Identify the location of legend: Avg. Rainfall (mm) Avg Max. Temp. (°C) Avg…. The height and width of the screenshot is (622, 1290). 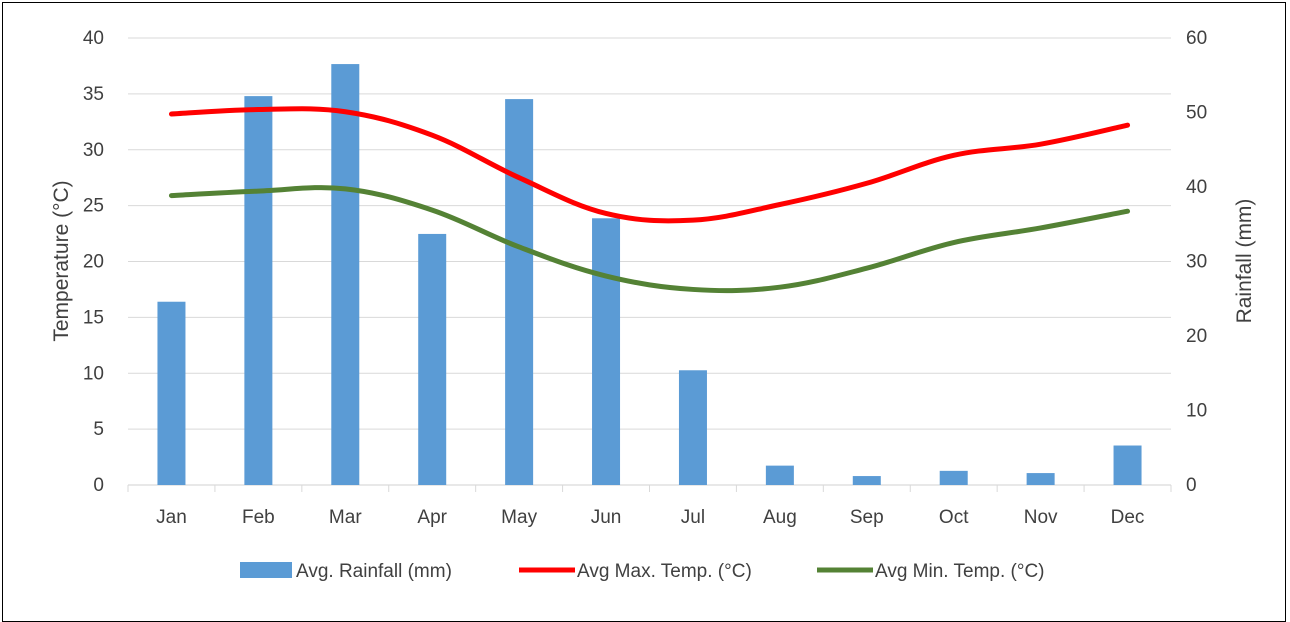
(642, 571).